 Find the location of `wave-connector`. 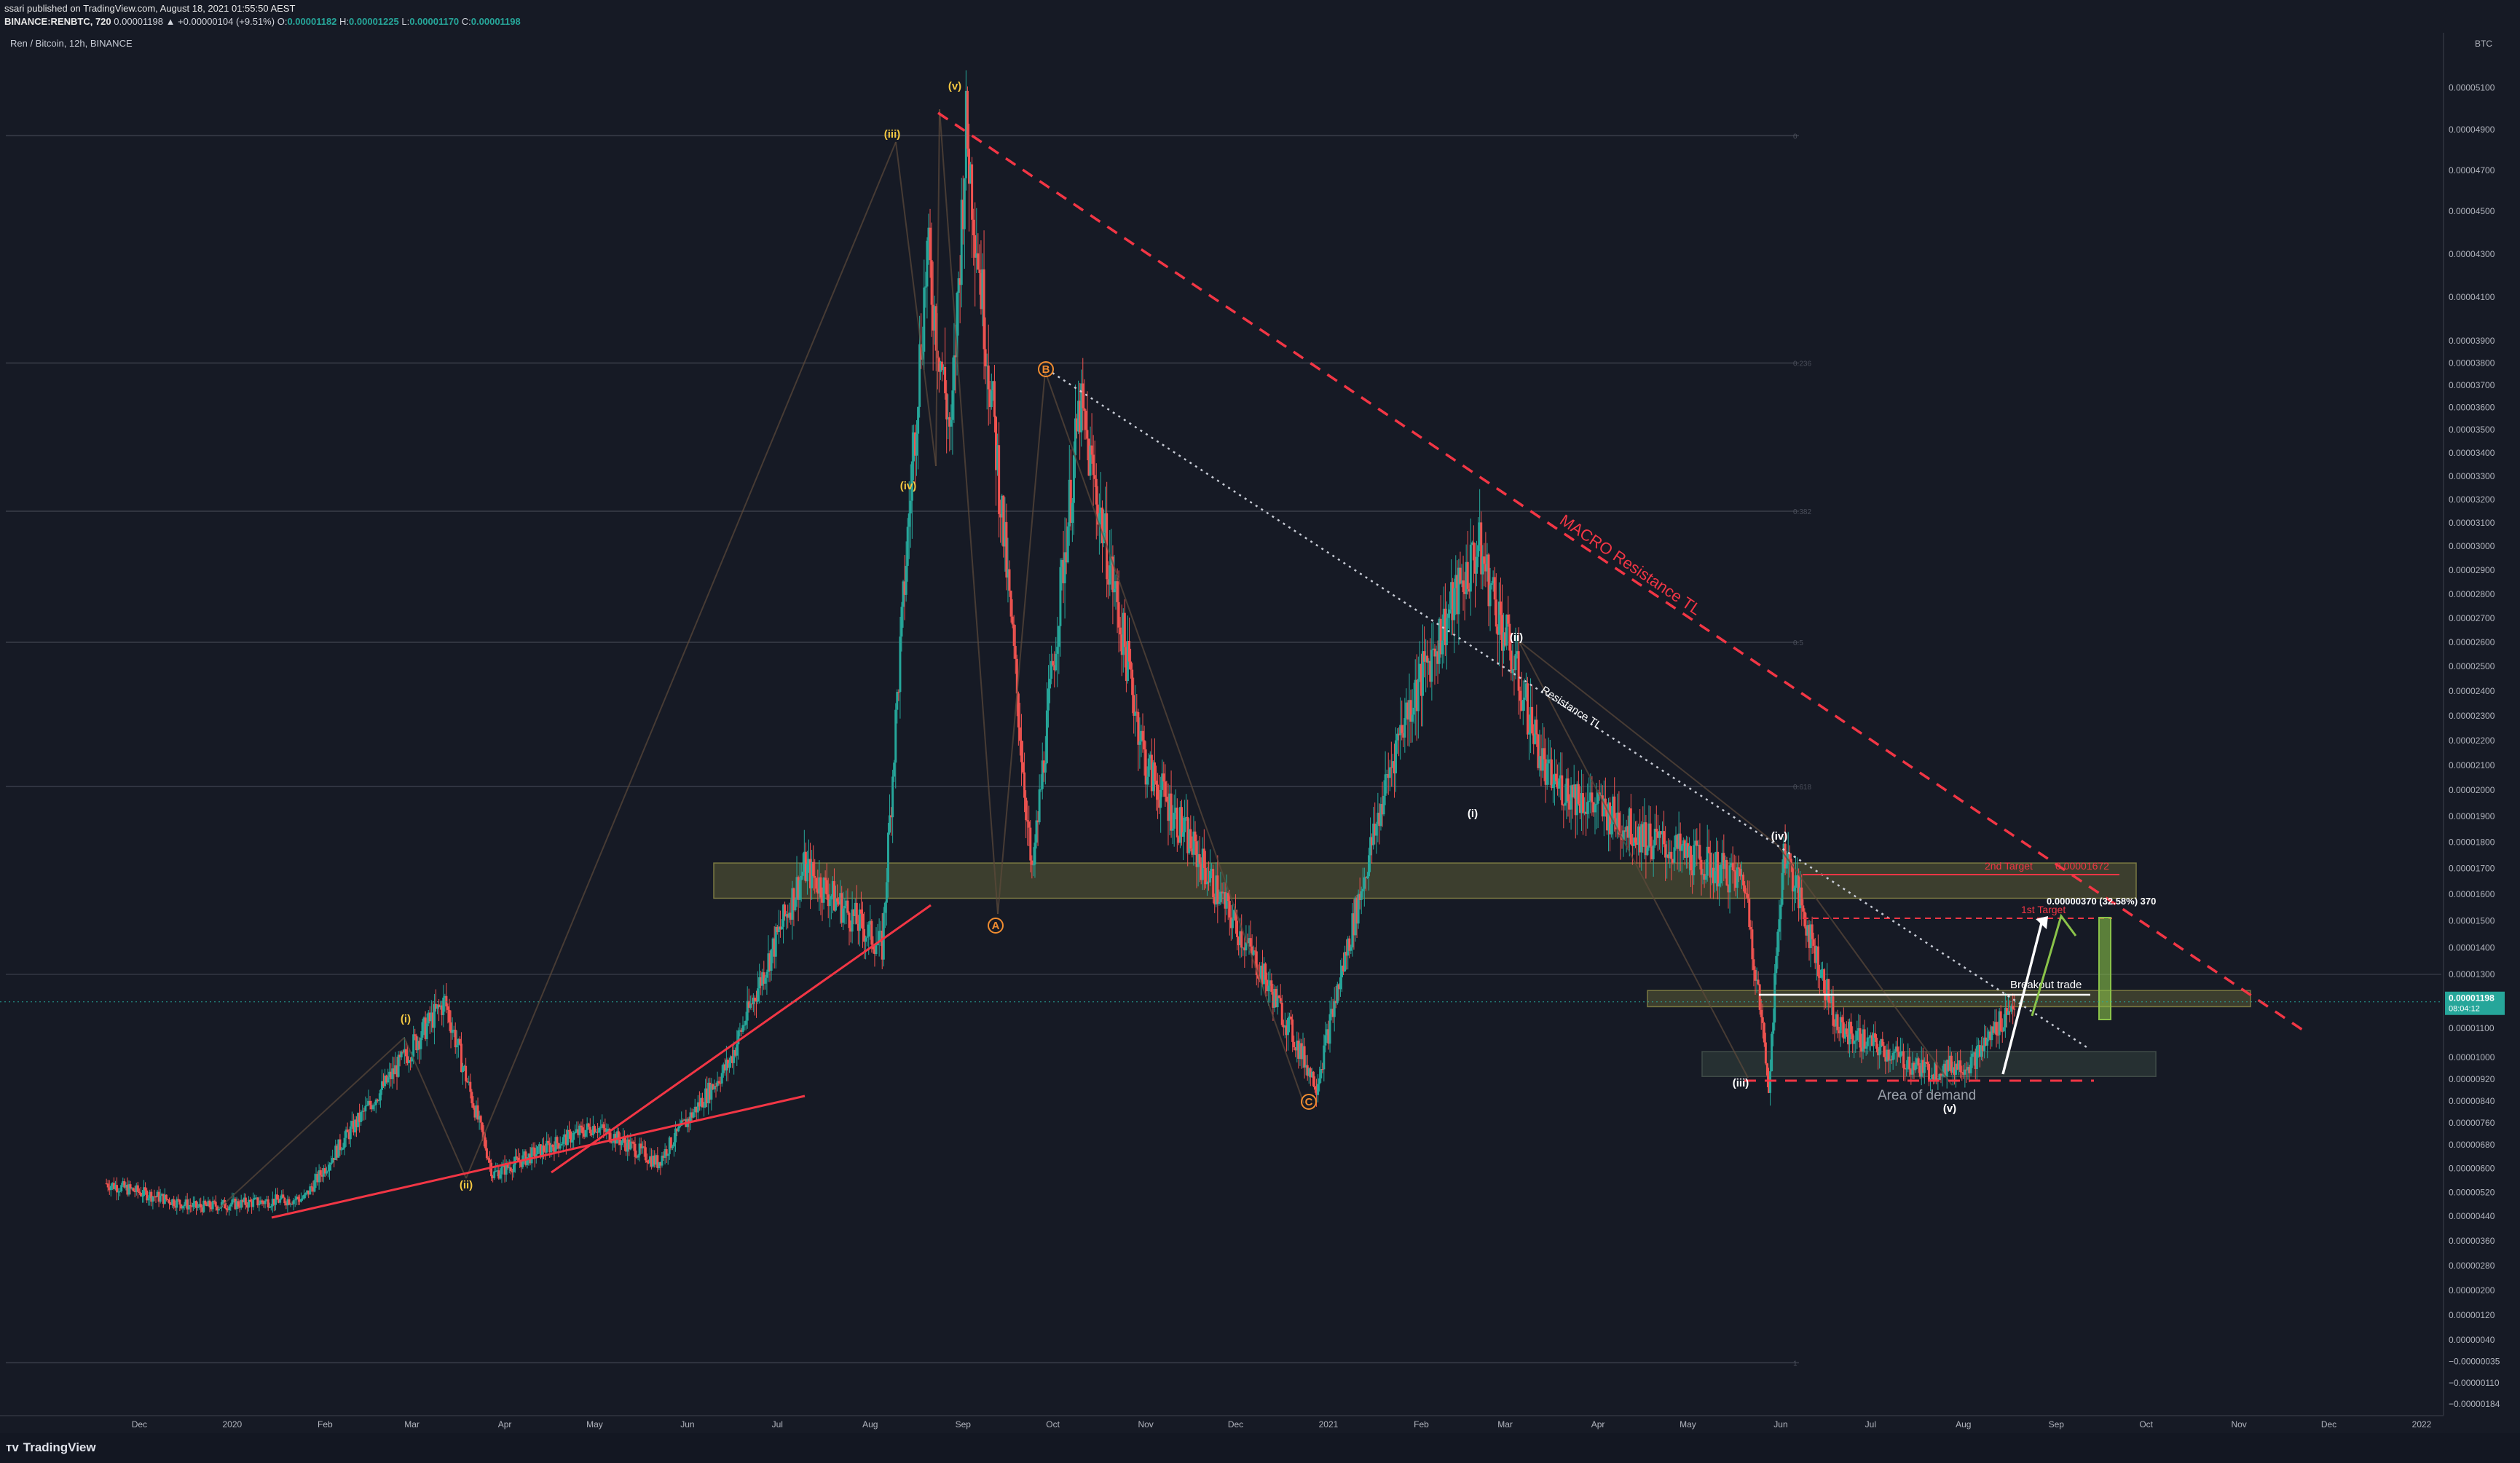

wave-connector is located at coordinates (311, 1123).